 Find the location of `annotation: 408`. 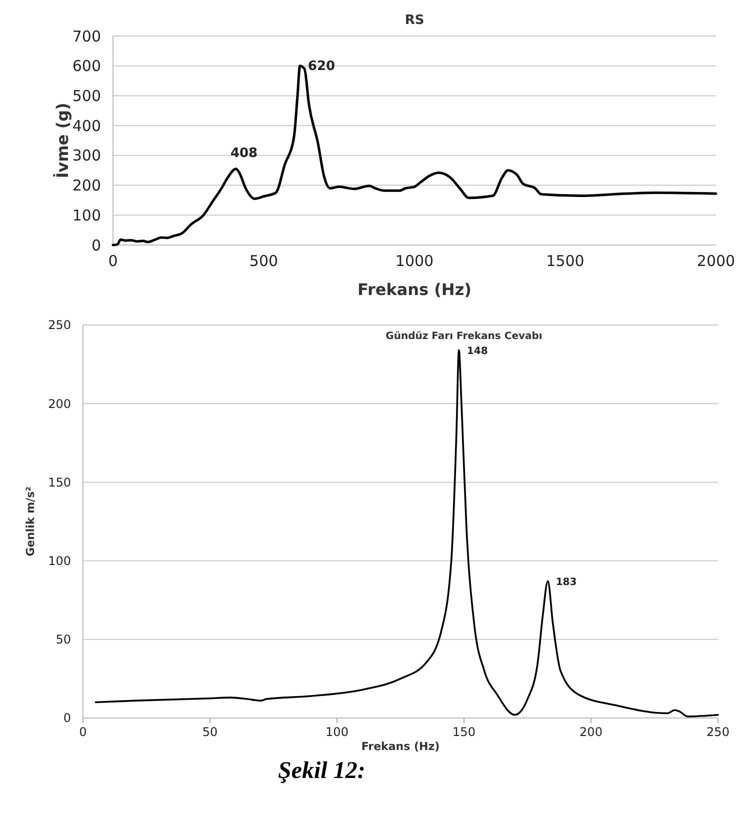

annotation: 408 is located at coordinates (244, 153).